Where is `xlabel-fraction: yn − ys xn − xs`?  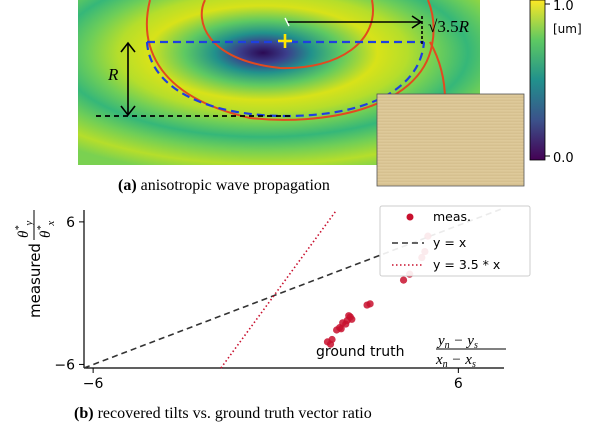 xlabel-fraction: yn − ys xn − xs is located at coordinates (470, 351).